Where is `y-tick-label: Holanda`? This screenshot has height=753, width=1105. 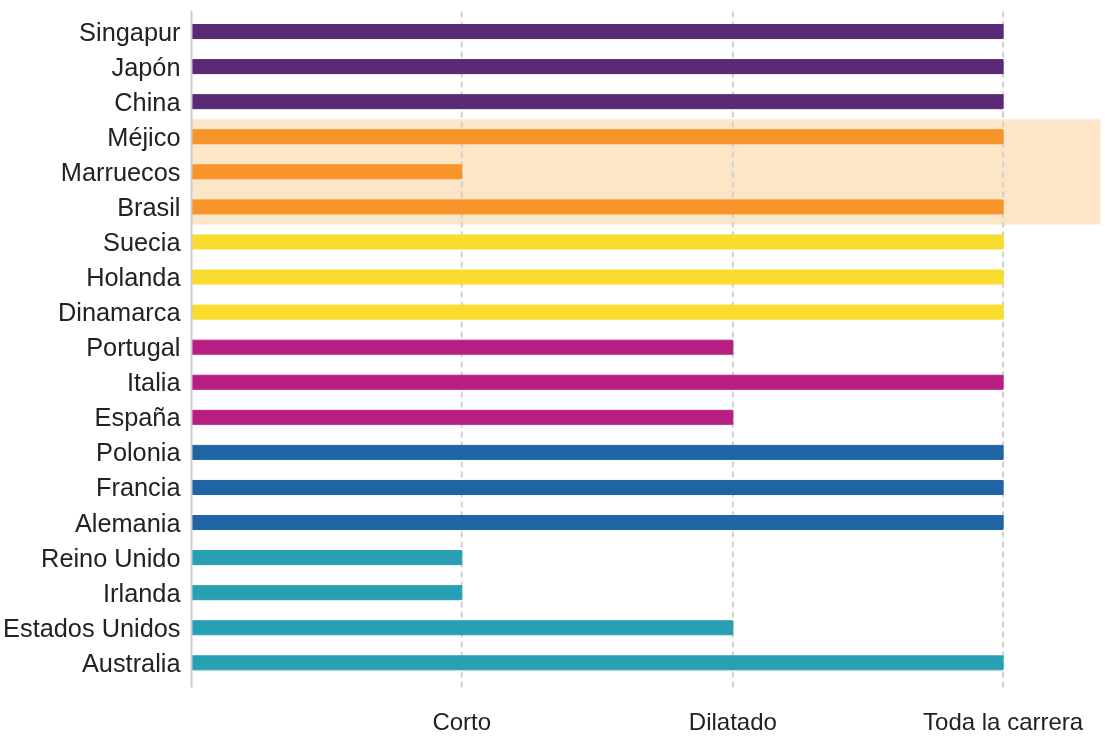 y-tick-label: Holanda is located at coordinates (134, 277).